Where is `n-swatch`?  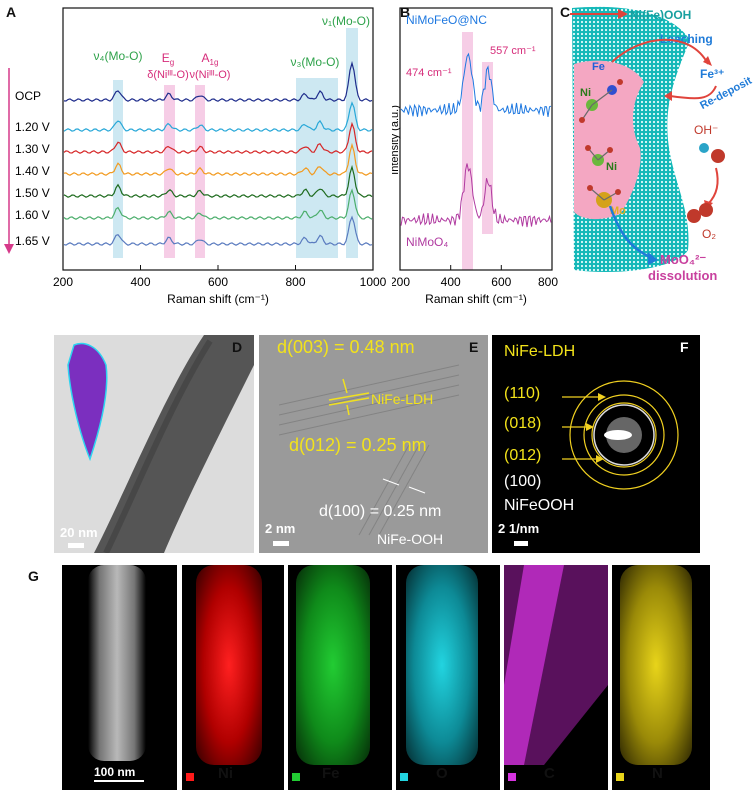
n-swatch is located at coordinates (620, 777).